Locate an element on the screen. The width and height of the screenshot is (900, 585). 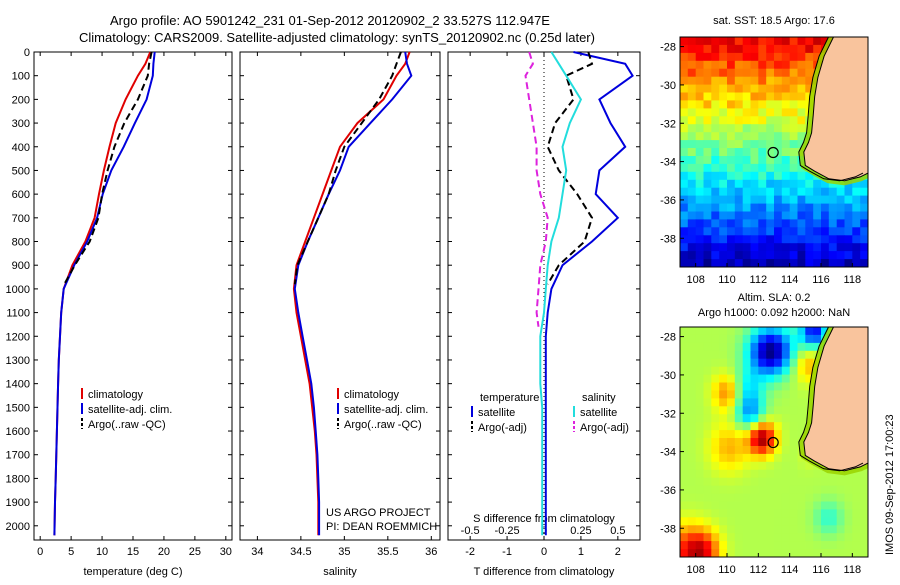
x-axis-label: T difference from climatology is located at coordinates (544, 572).